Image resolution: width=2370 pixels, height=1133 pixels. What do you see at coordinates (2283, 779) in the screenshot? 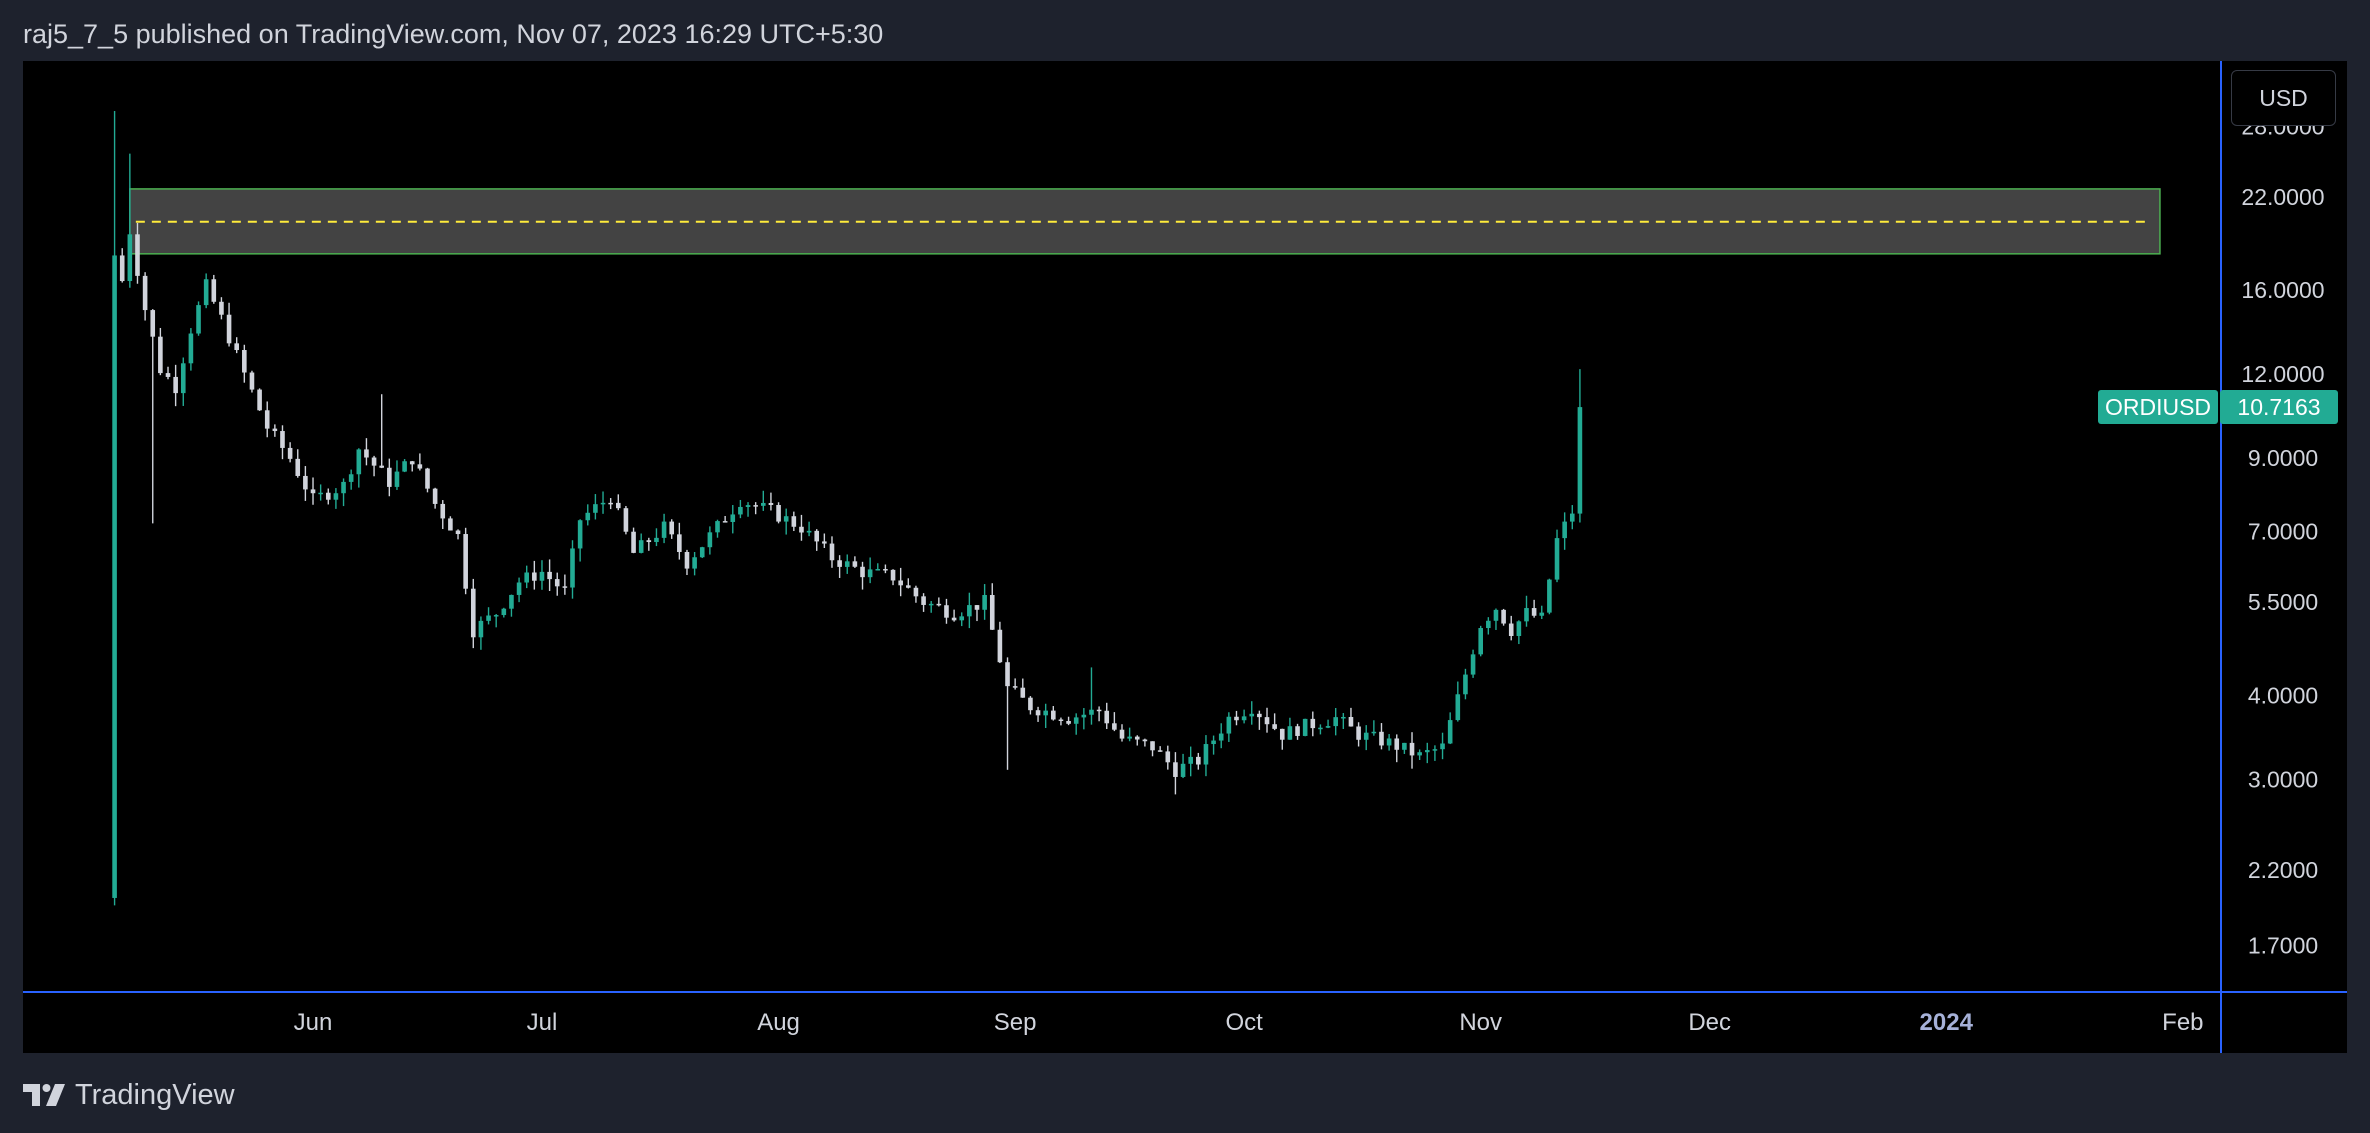
I see `price-tick-label: 3.0000` at bounding box center [2283, 779].